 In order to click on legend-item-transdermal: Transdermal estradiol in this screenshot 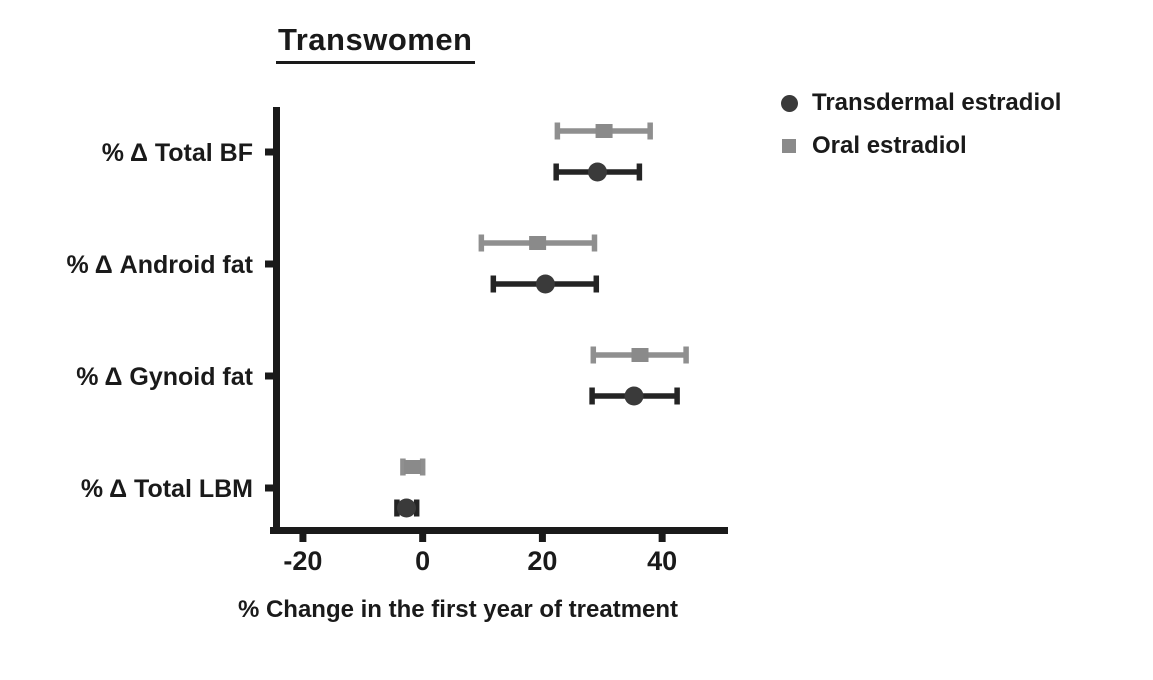, I will do `click(920, 102)`.